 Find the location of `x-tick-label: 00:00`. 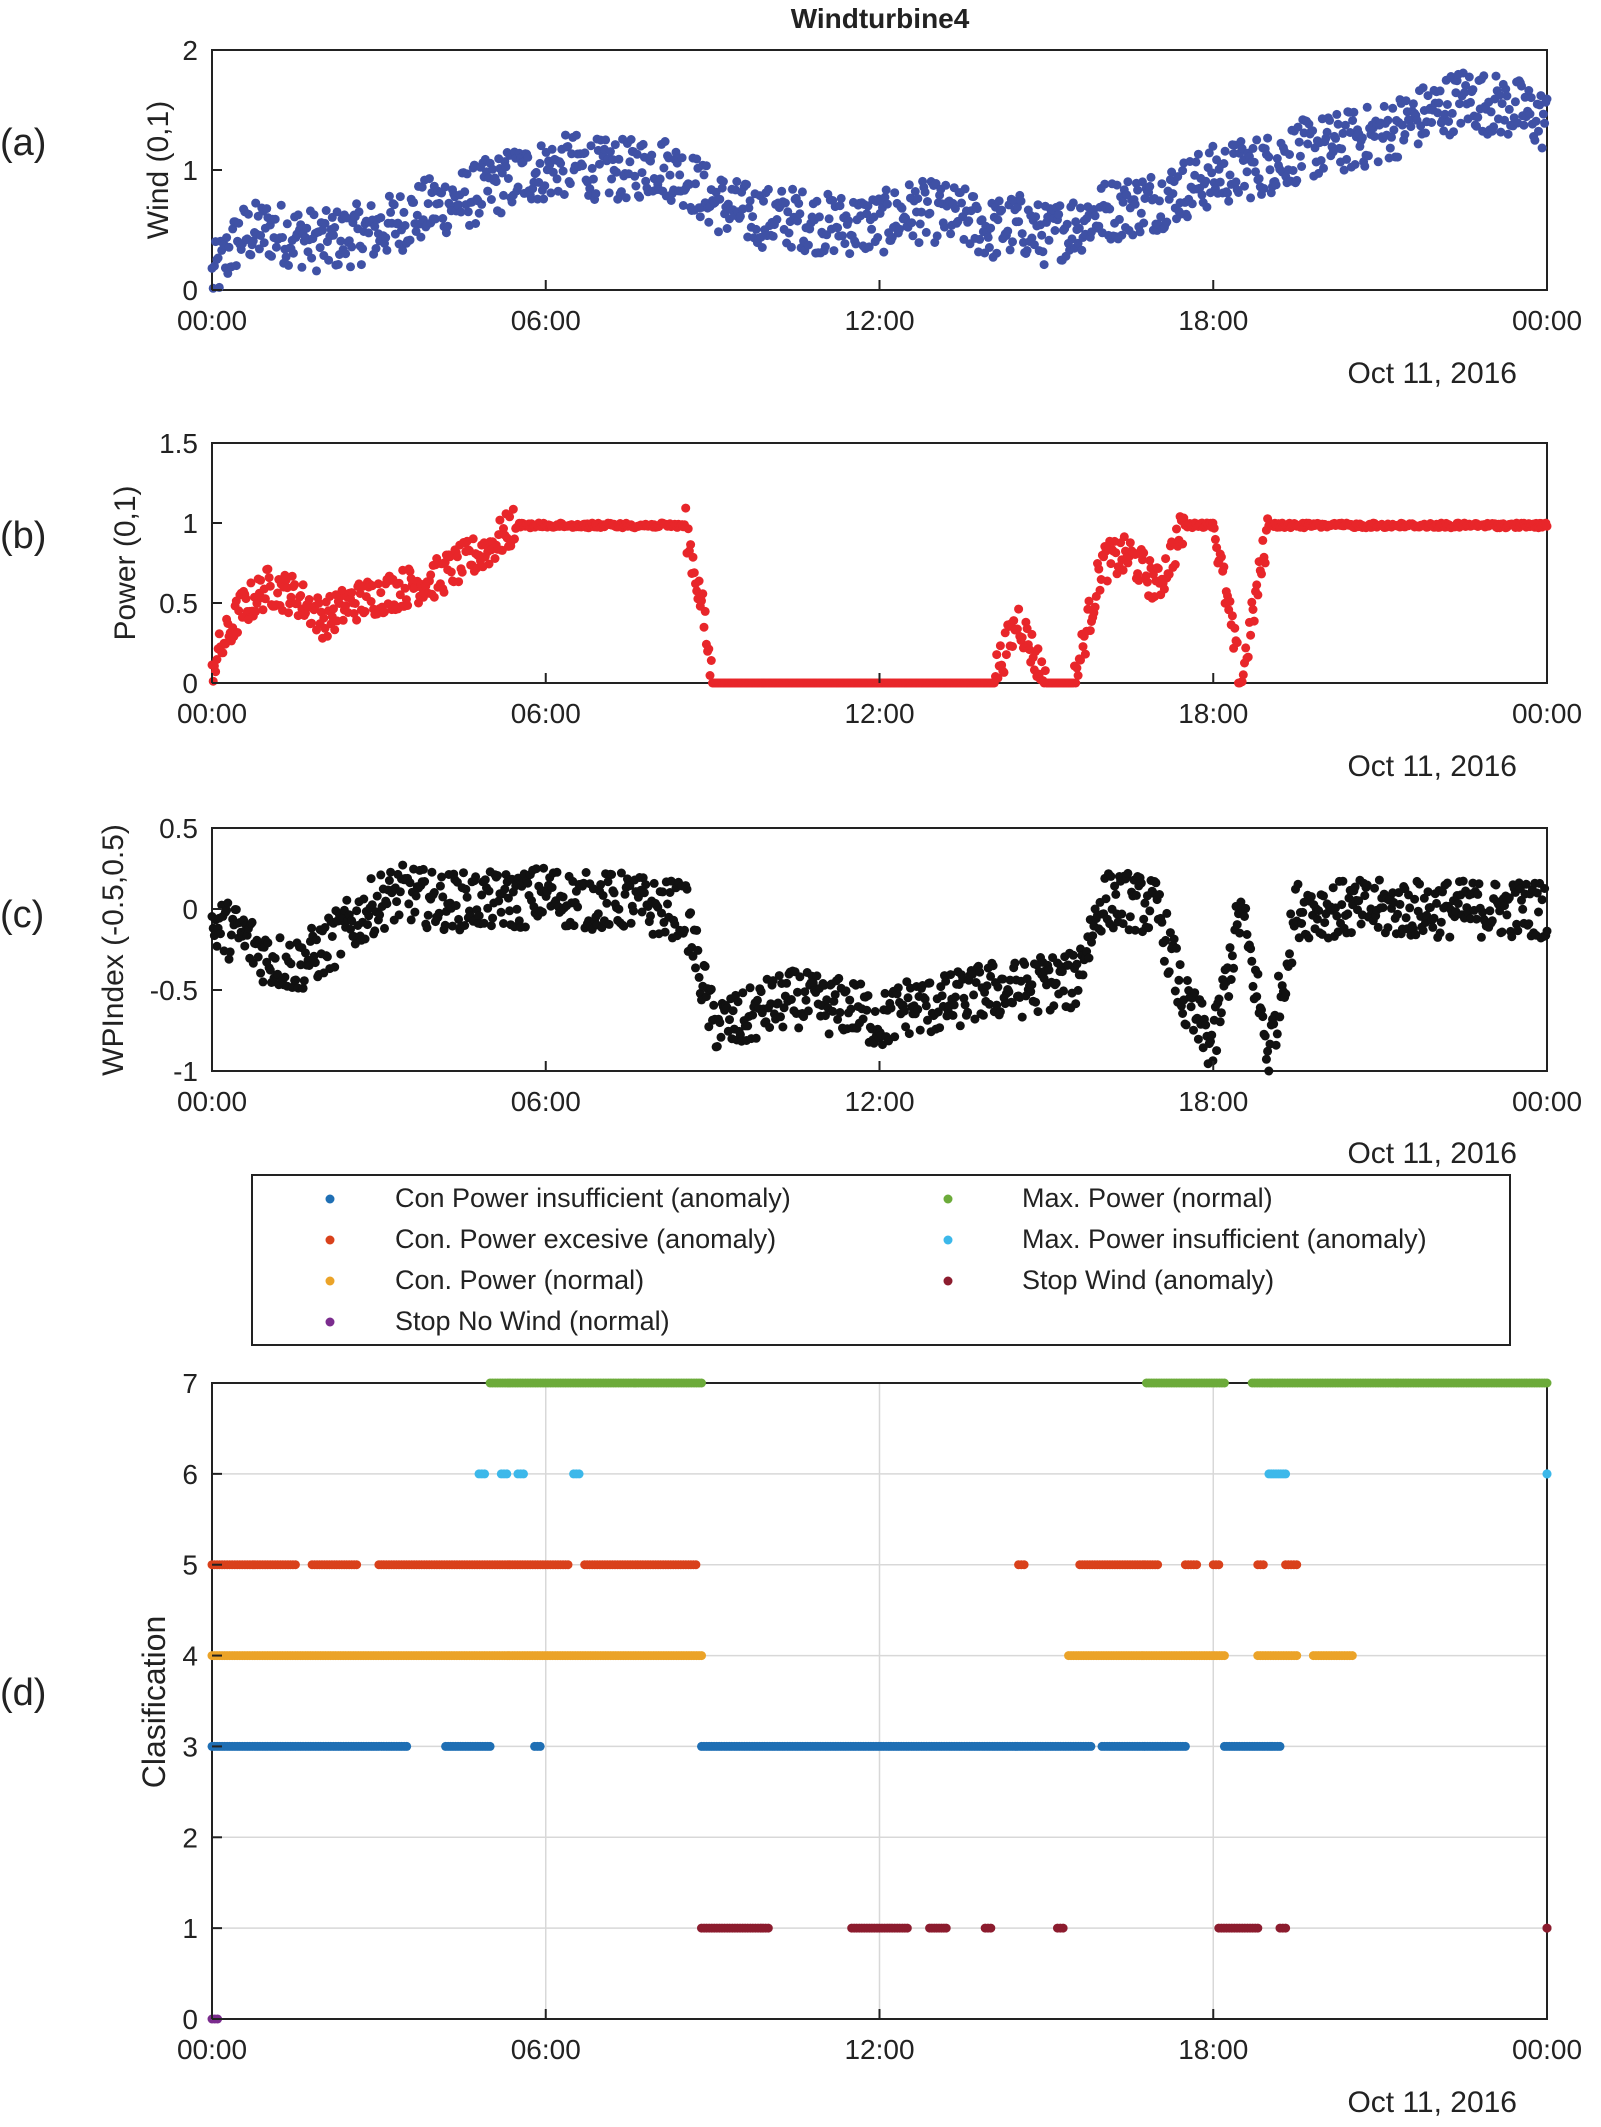

x-tick-label: 00:00 is located at coordinates (1547, 713).